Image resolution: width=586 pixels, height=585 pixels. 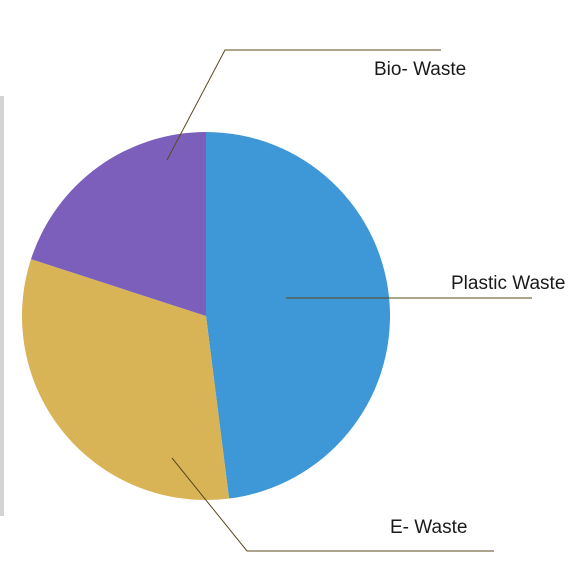 I want to click on slice-label: Plastic Waste, so click(x=508, y=283).